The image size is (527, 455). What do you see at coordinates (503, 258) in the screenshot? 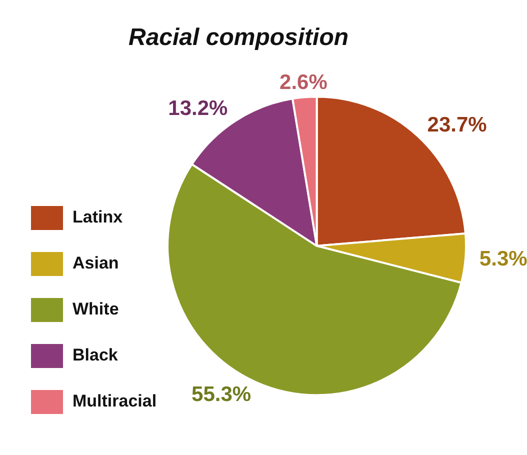
I see `data-label: 5.3%` at bounding box center [503, 258].